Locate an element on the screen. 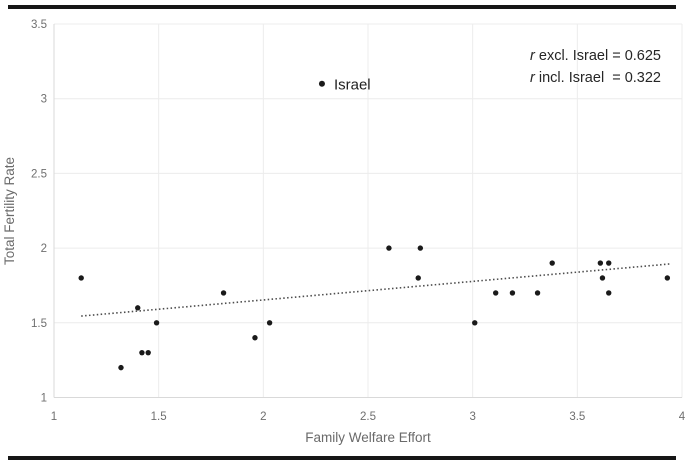 Image resolution: width=685 pixels, height=470 pixels. y-tick-label: 2 is located at coordinates (44, 249).